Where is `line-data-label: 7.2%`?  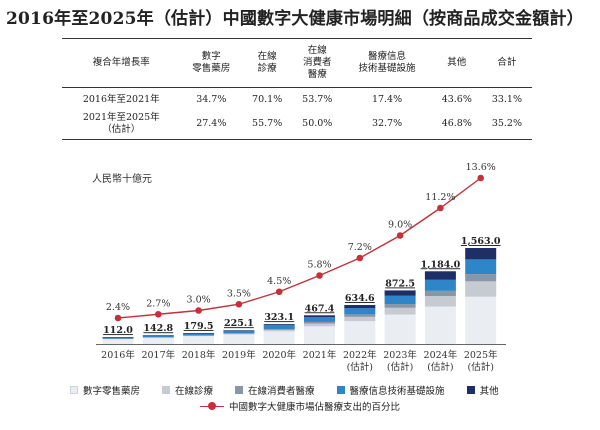 line-data-label: 7.2% is located at coordinates (360, 247).